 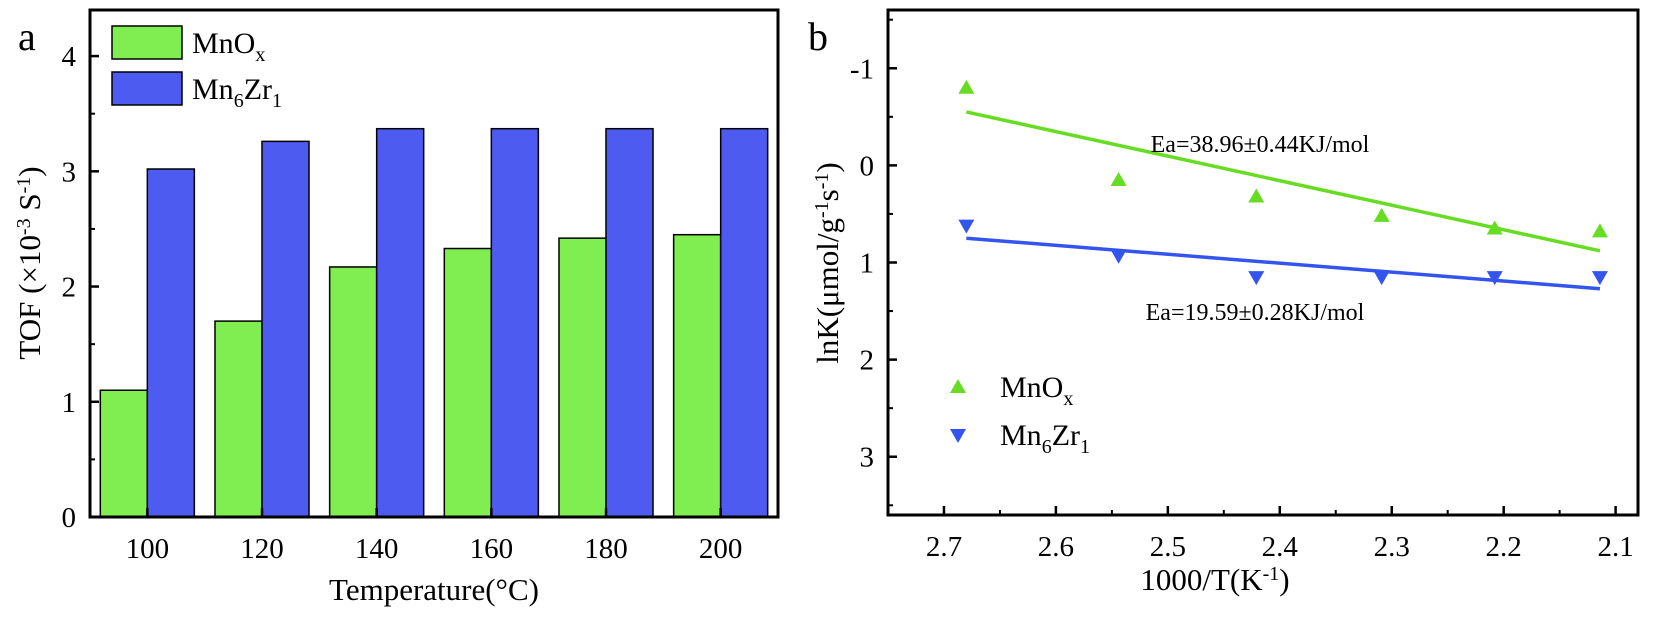 What do you see at coordinates (944, 547) in the screenshot?
I see `x-tick-label: 2.7` at bounding box center [944, 547].